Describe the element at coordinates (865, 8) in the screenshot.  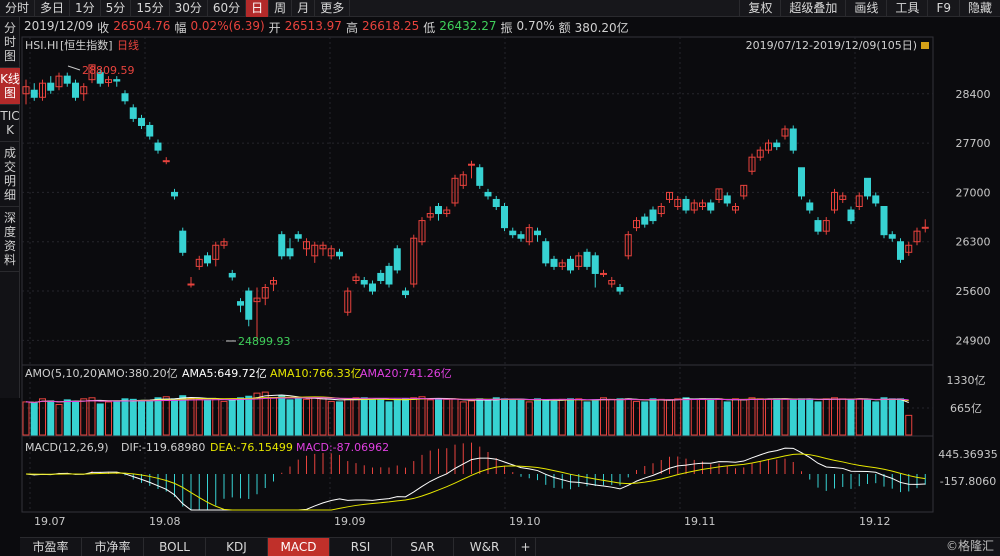
I see `toolbar-button-2: 画线` at that location.